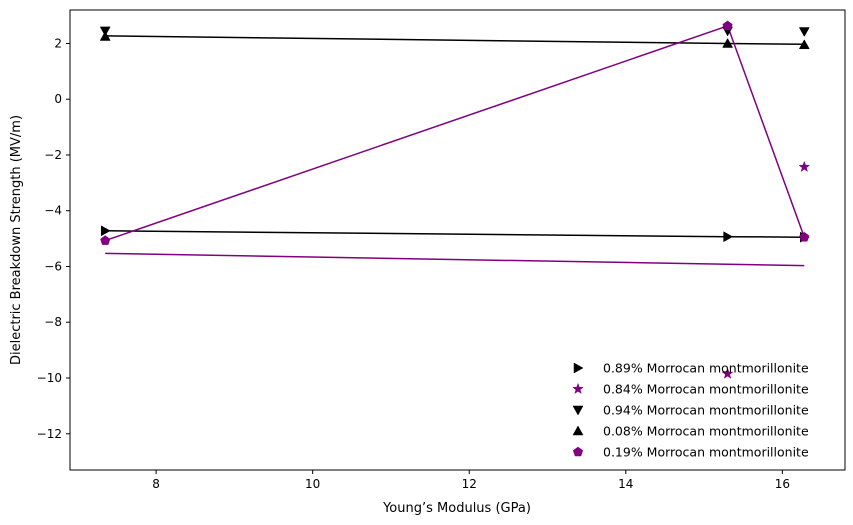 The image size is (853, 525). Describe the element at coordinates (706, 368) in the screenshot. I see `legend-label-0: 0.89% Morrocan montmorillonite` at that location.